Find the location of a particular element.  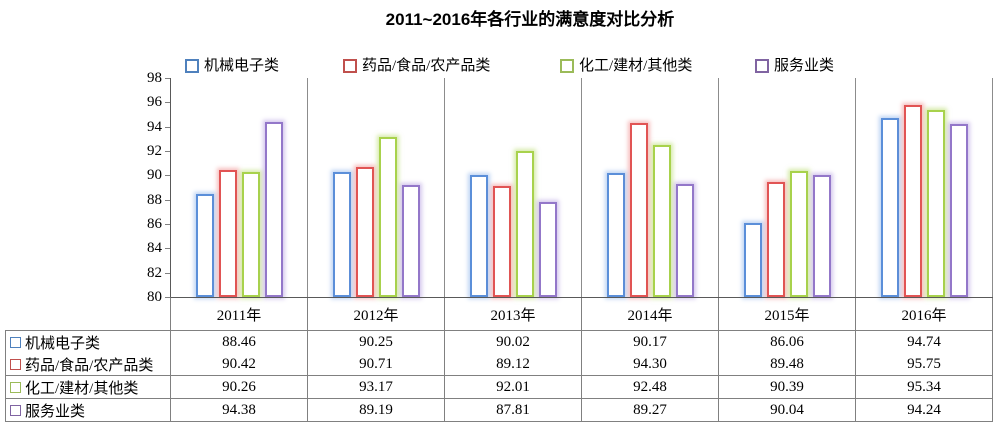

table-value-cell: 90.26 is located at coordinates (239, 387).